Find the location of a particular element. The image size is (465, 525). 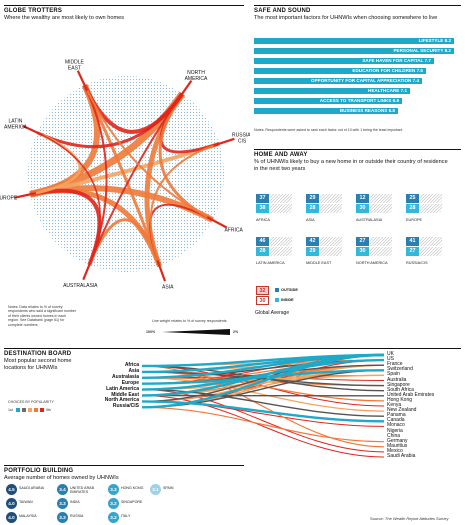

home-cell: 29 28 is located at coordinates (325, 203).